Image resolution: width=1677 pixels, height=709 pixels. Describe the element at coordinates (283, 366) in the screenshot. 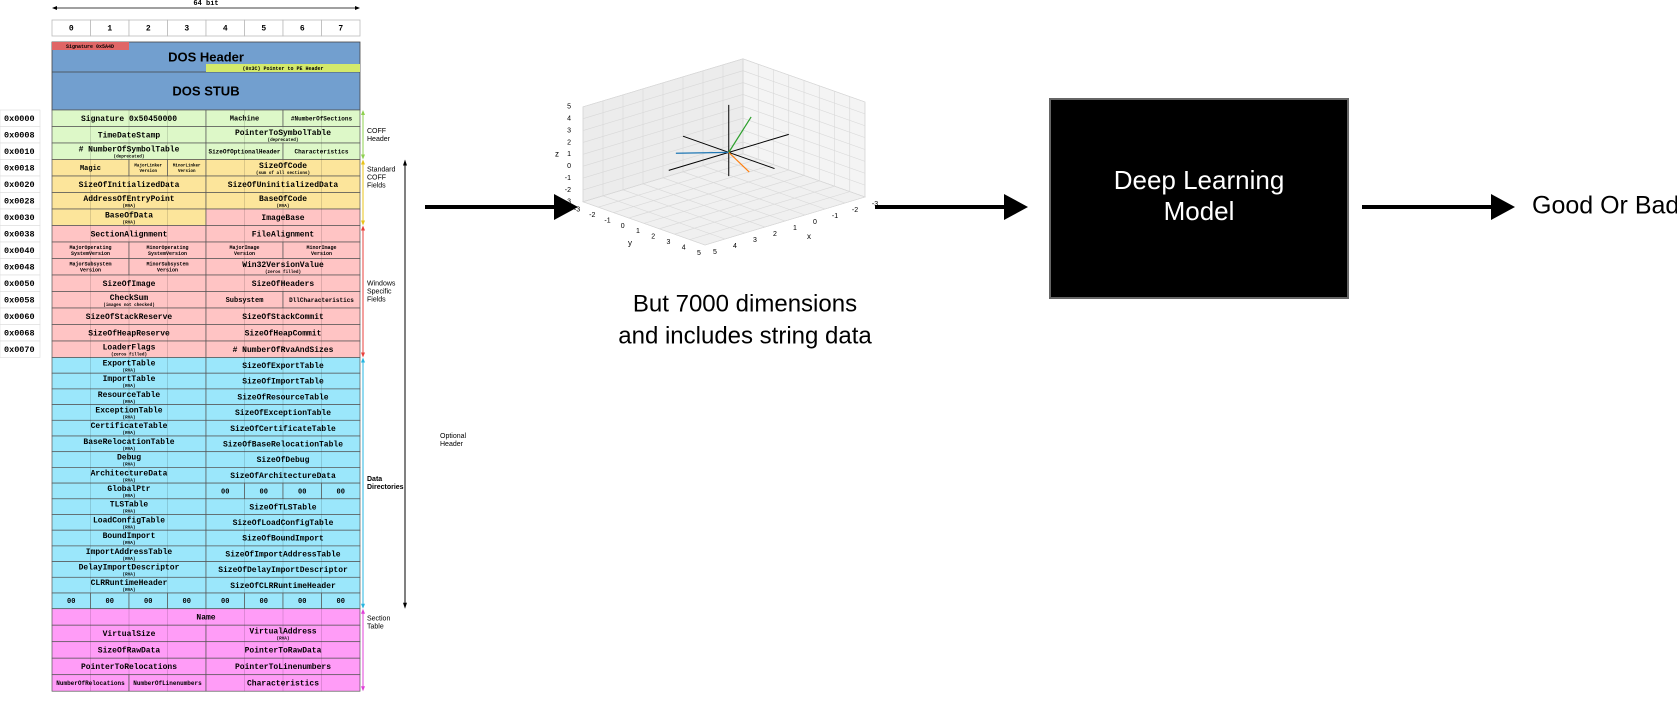

I see `field-label: SizeOfExportTable` at that location.